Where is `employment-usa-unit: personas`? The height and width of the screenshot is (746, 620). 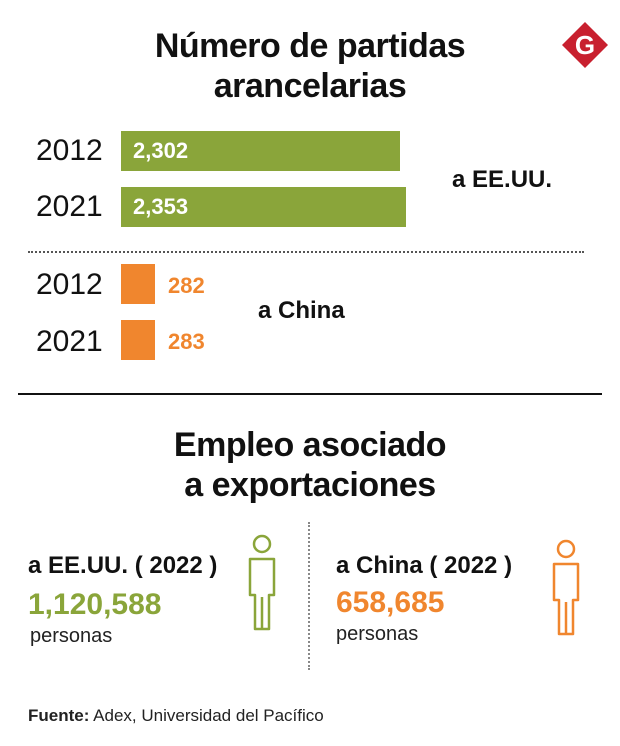 employment-usa-unit: personas is located at coordinates (71, 636).